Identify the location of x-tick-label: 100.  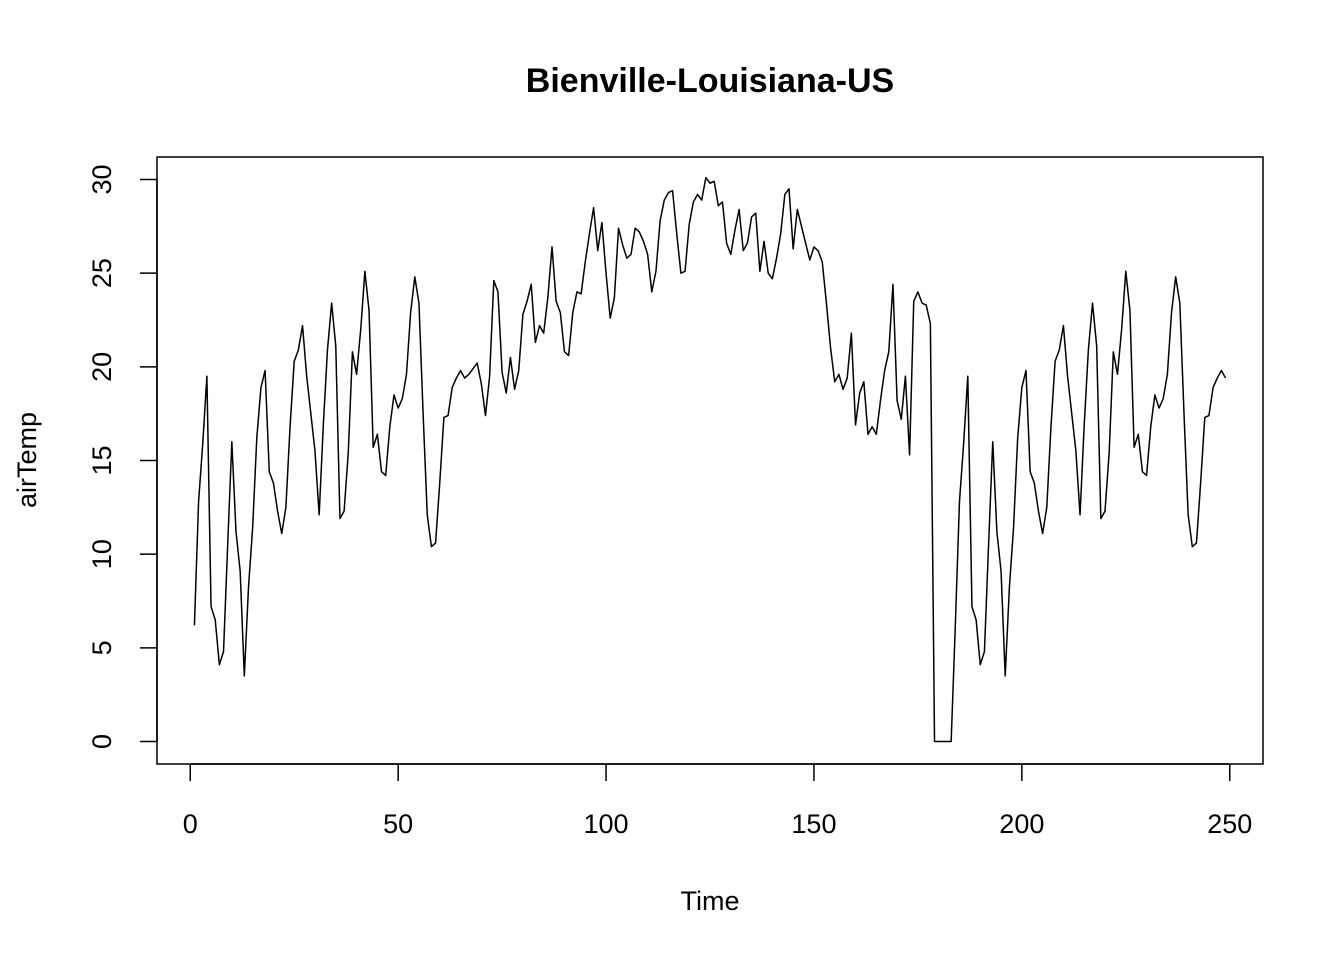
(606, 824).